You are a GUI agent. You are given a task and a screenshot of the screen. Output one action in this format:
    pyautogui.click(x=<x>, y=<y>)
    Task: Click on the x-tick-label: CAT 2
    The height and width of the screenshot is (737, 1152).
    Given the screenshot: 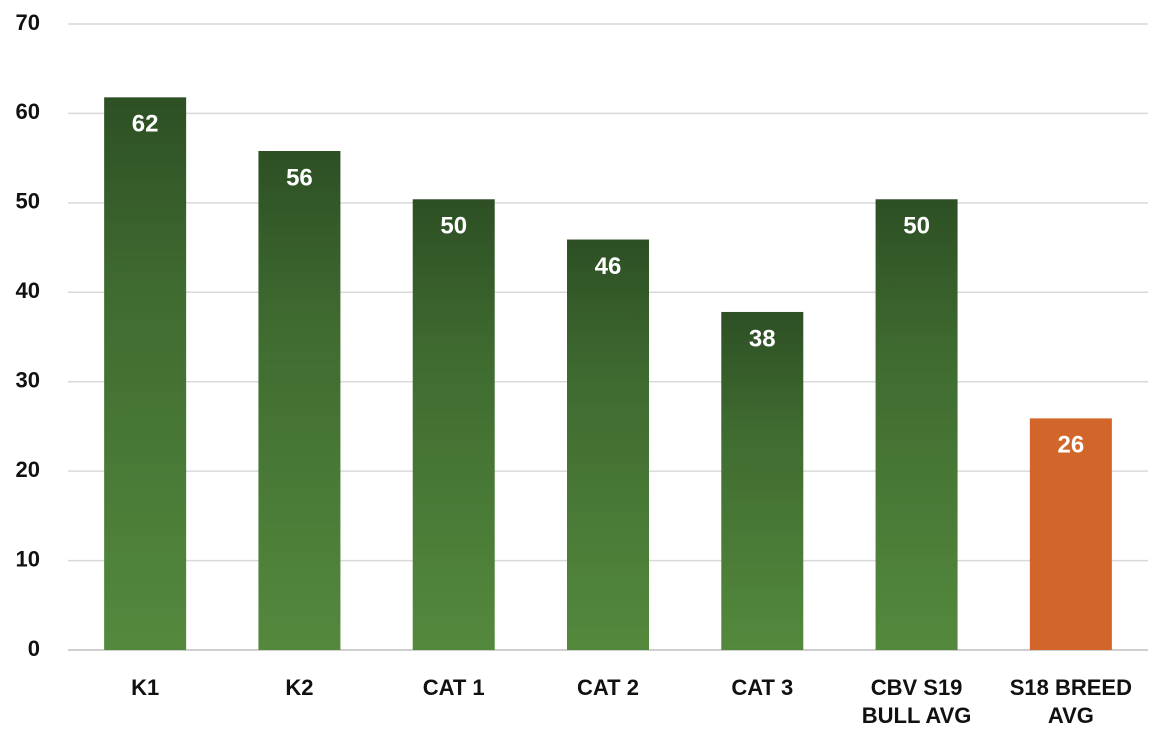 What is the action you would take?
    pyautogui.click(x=608, y=687)
    